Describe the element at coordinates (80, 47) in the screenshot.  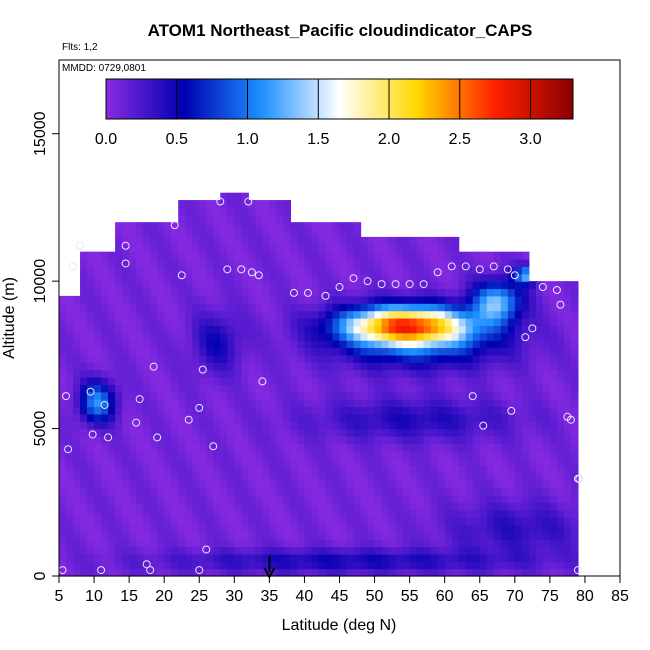
I see `flights-label: Flts: 1,2` at that location.